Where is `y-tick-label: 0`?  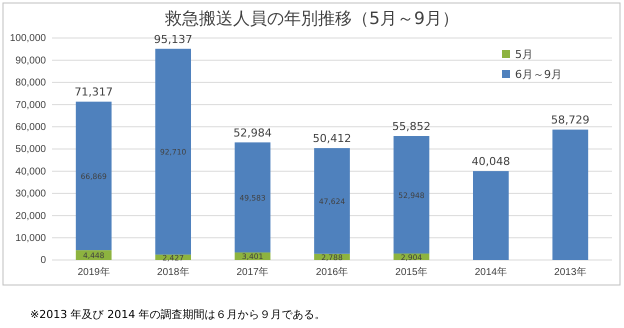 y-tick-label: 0 is located at coordinates (43, 260).